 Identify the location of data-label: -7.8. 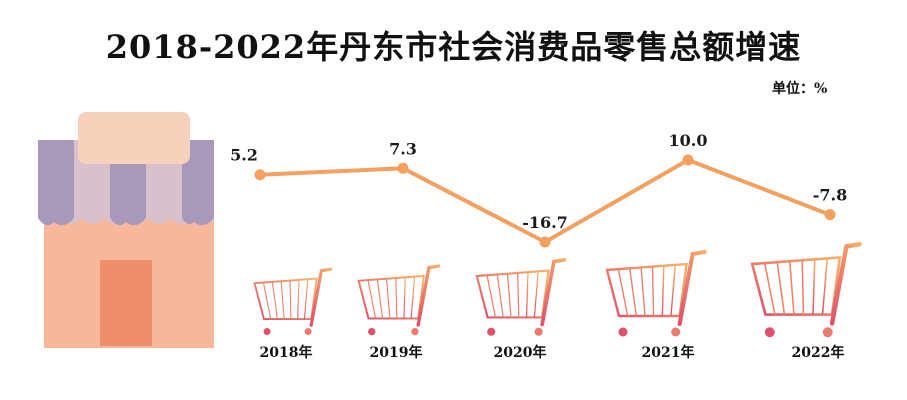
(830, 195).